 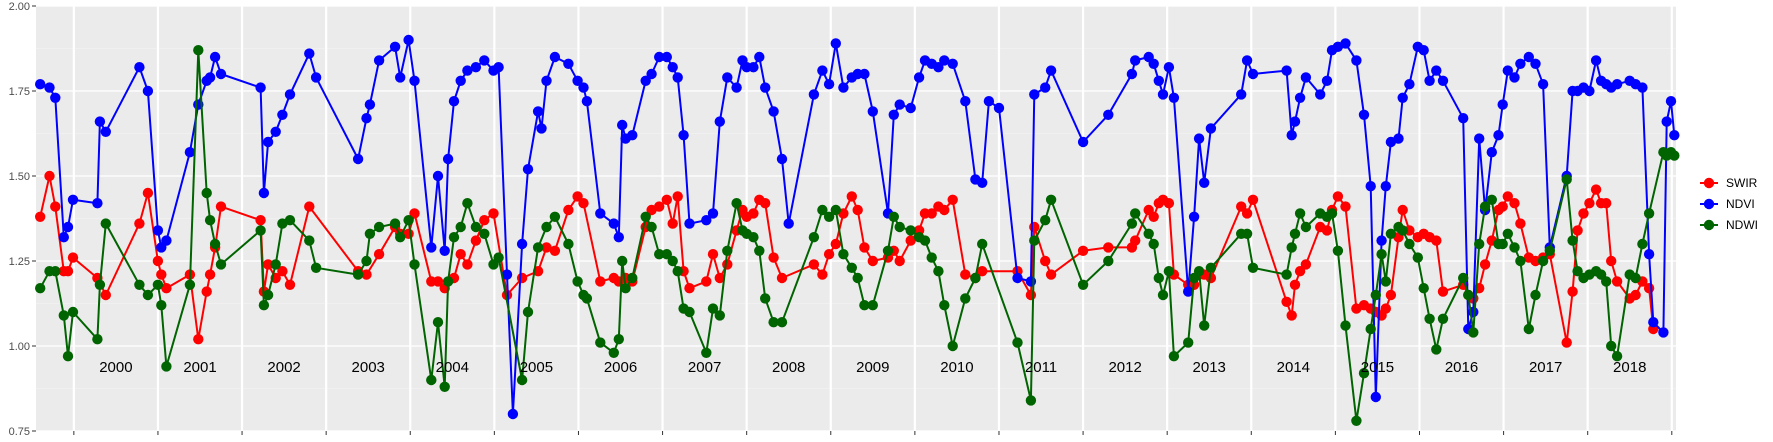 I want to click on year-label: 2011, so click(x=1041, y=367).